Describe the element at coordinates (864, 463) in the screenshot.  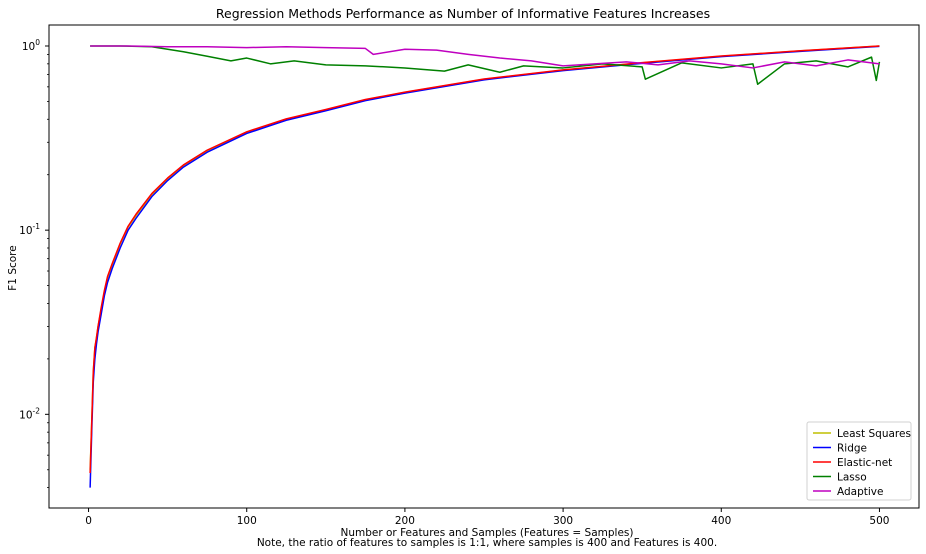
I see `legend-label-elastic-net: Elastic-net` at that location.